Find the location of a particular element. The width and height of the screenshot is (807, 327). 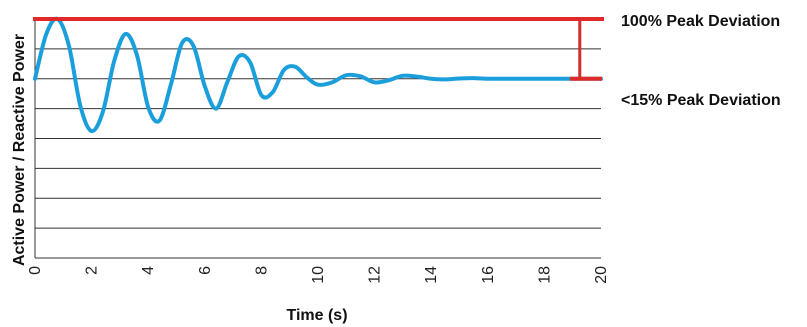

y-axis-title: Active Power / Reactive Power is located at coordinates (19, 150).